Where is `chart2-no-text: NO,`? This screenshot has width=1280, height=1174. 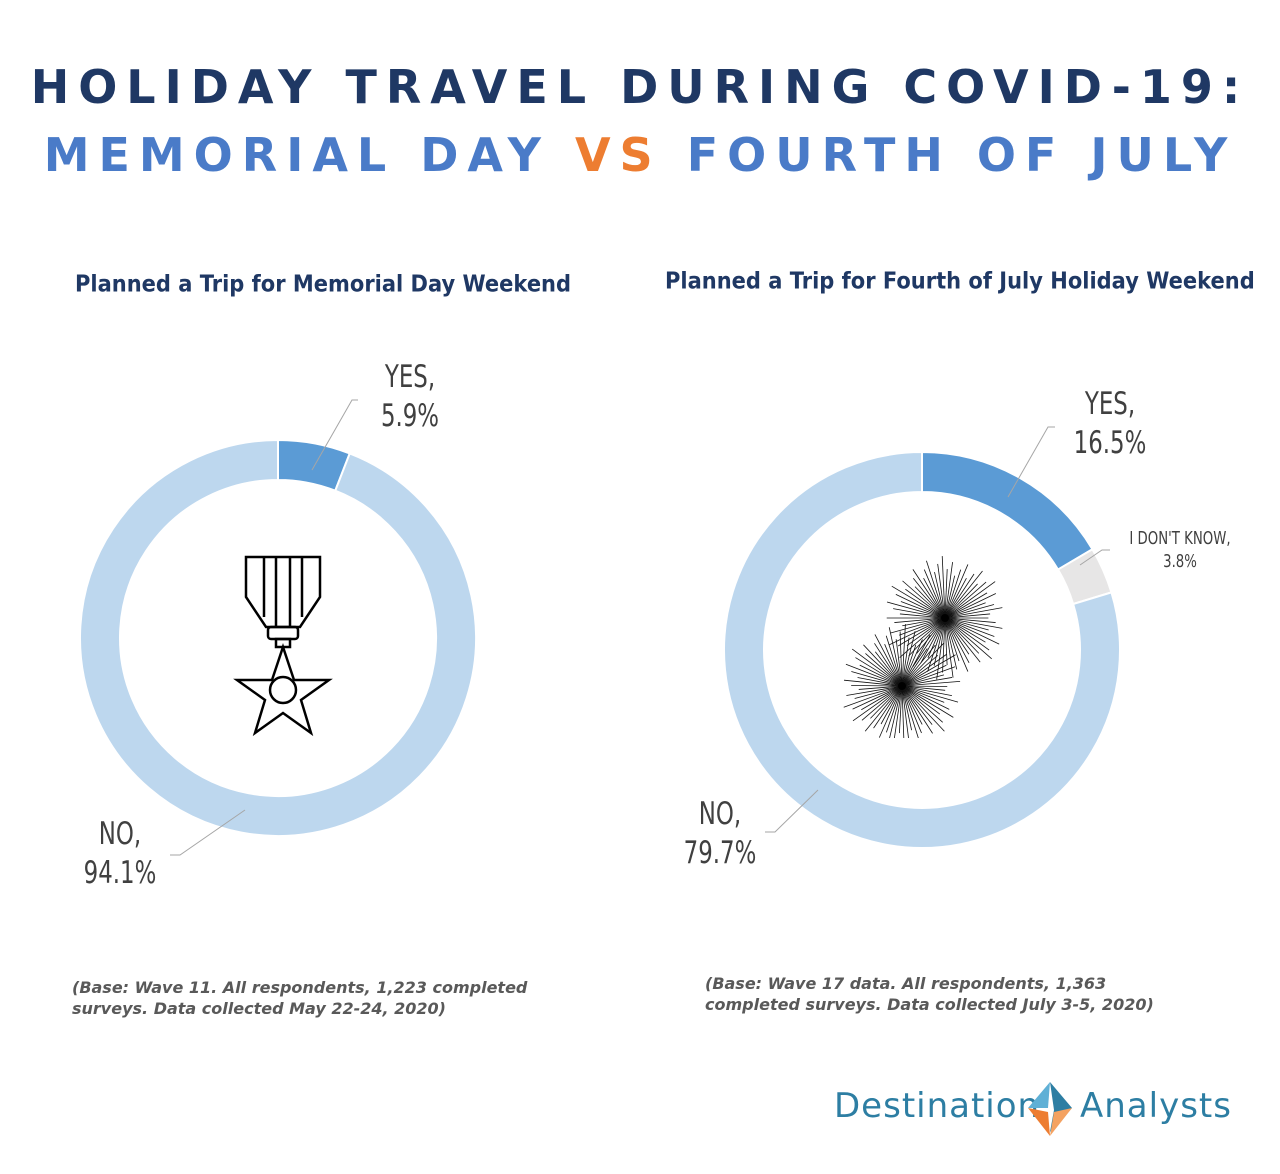
chart2-no-text: NO, is located at coordinates (720, 814).